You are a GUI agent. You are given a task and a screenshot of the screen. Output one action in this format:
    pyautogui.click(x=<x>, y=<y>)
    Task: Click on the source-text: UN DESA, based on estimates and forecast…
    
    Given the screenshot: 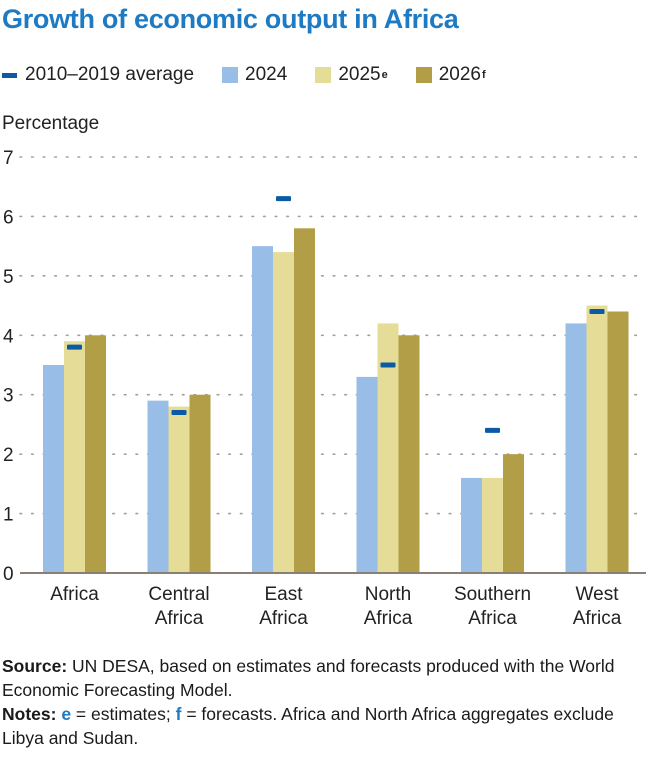 What is the action you would take?
    pyautogui.click(x=308, y=678)
    